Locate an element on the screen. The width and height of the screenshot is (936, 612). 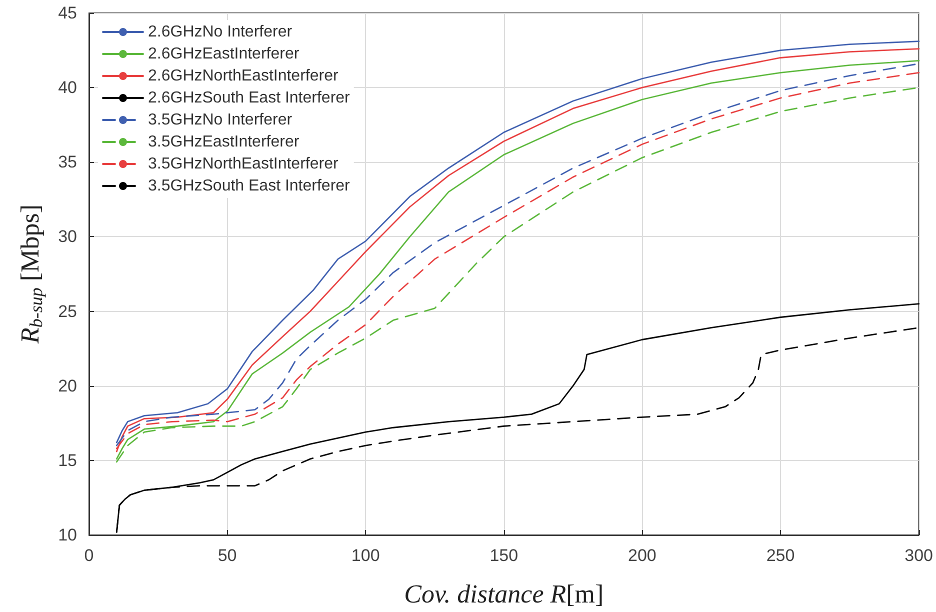
y-tick-label: 30 is located at coordinates (67, 236).